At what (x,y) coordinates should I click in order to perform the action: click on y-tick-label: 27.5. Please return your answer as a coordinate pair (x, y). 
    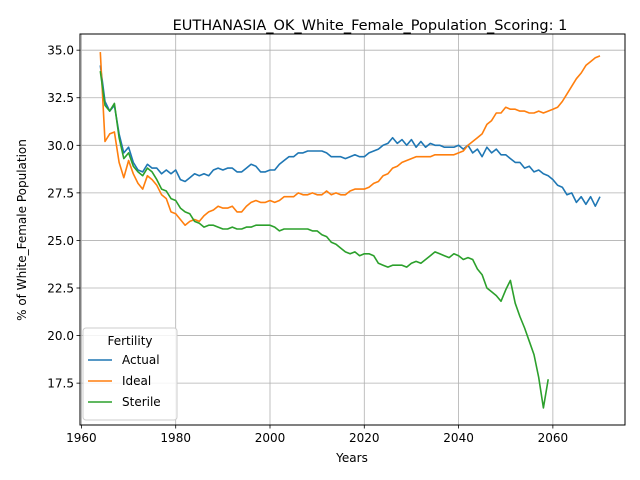
    Looking at the image, I should click on (60, 193).